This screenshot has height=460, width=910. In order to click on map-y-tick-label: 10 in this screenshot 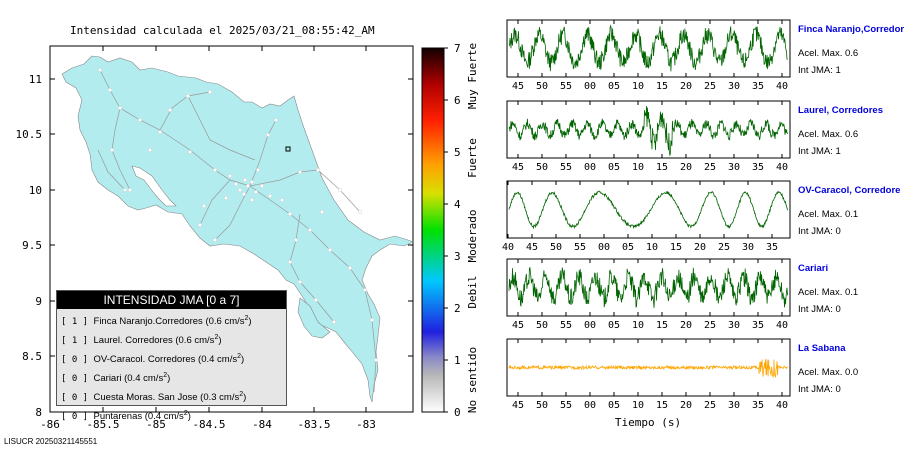, I will do `click(35, 190)`.